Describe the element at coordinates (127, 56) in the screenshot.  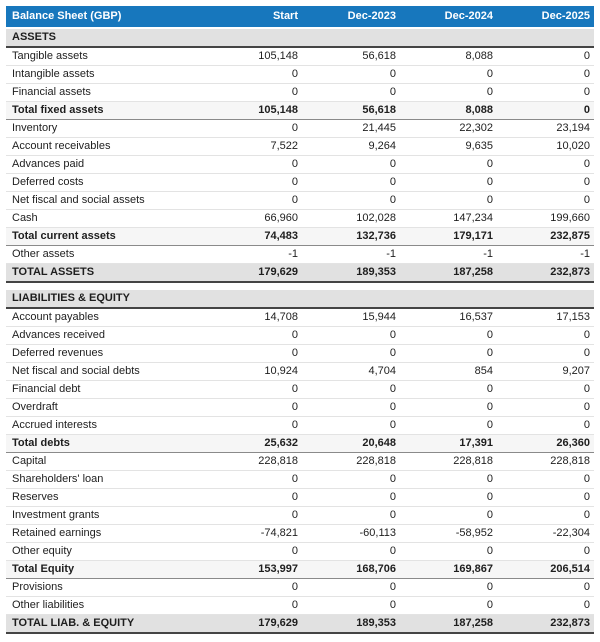
I see `row-label: Tangible assets` at that location.